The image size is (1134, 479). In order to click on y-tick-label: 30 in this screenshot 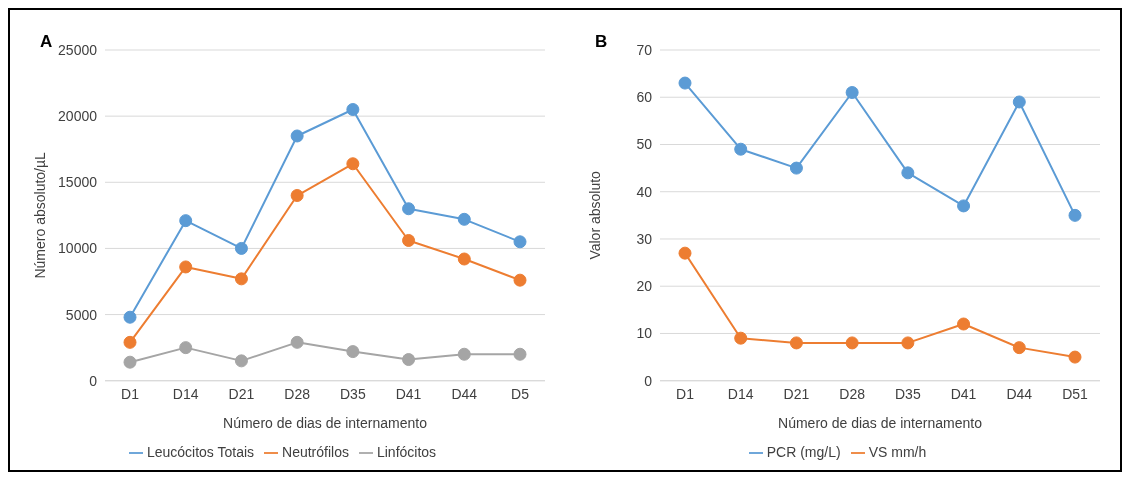, I will do `click(644, 238)`.